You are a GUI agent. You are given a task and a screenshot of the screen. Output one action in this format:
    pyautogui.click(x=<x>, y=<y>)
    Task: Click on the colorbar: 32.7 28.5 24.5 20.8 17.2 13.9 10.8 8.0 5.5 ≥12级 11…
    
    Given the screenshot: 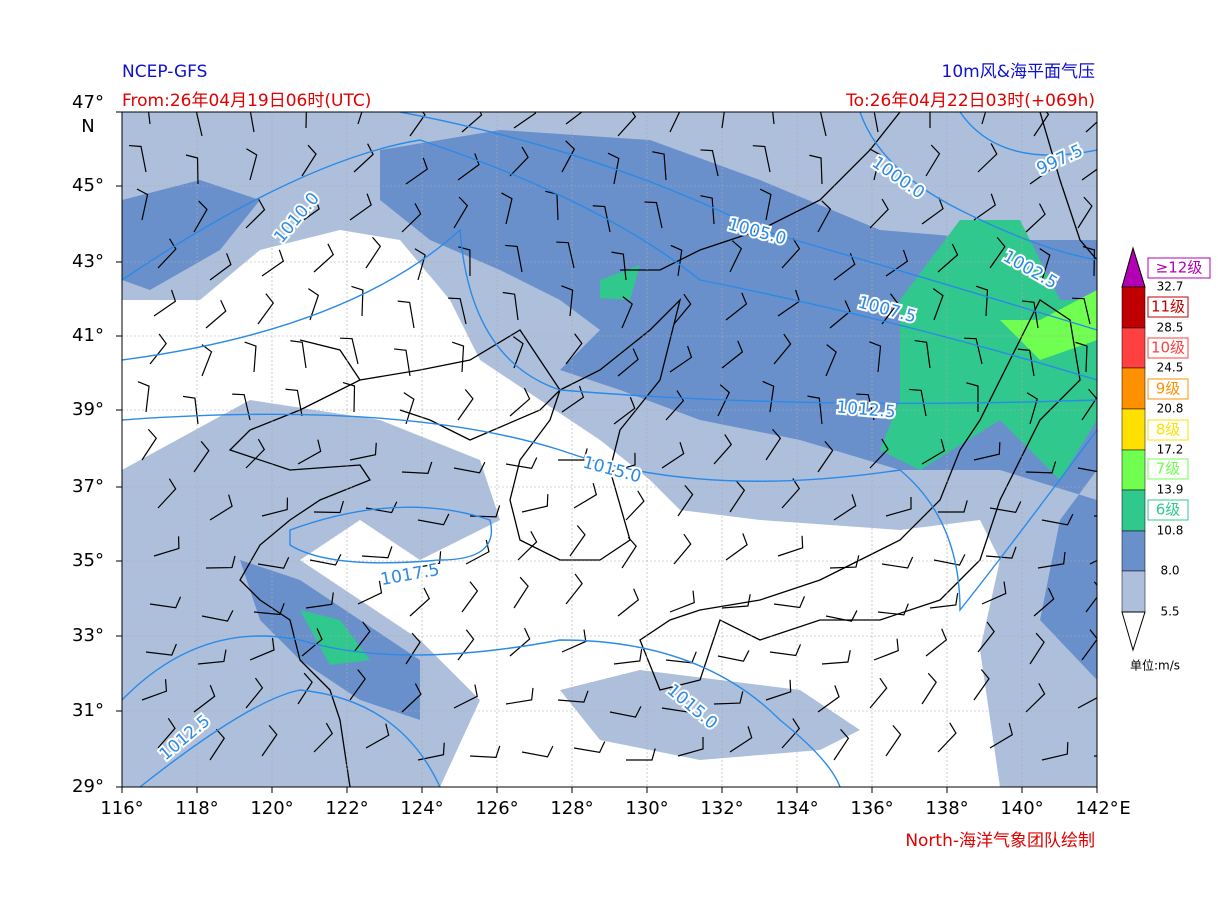 What is the action you would take?
    pyautogui.click(x=1166, y=449)
    